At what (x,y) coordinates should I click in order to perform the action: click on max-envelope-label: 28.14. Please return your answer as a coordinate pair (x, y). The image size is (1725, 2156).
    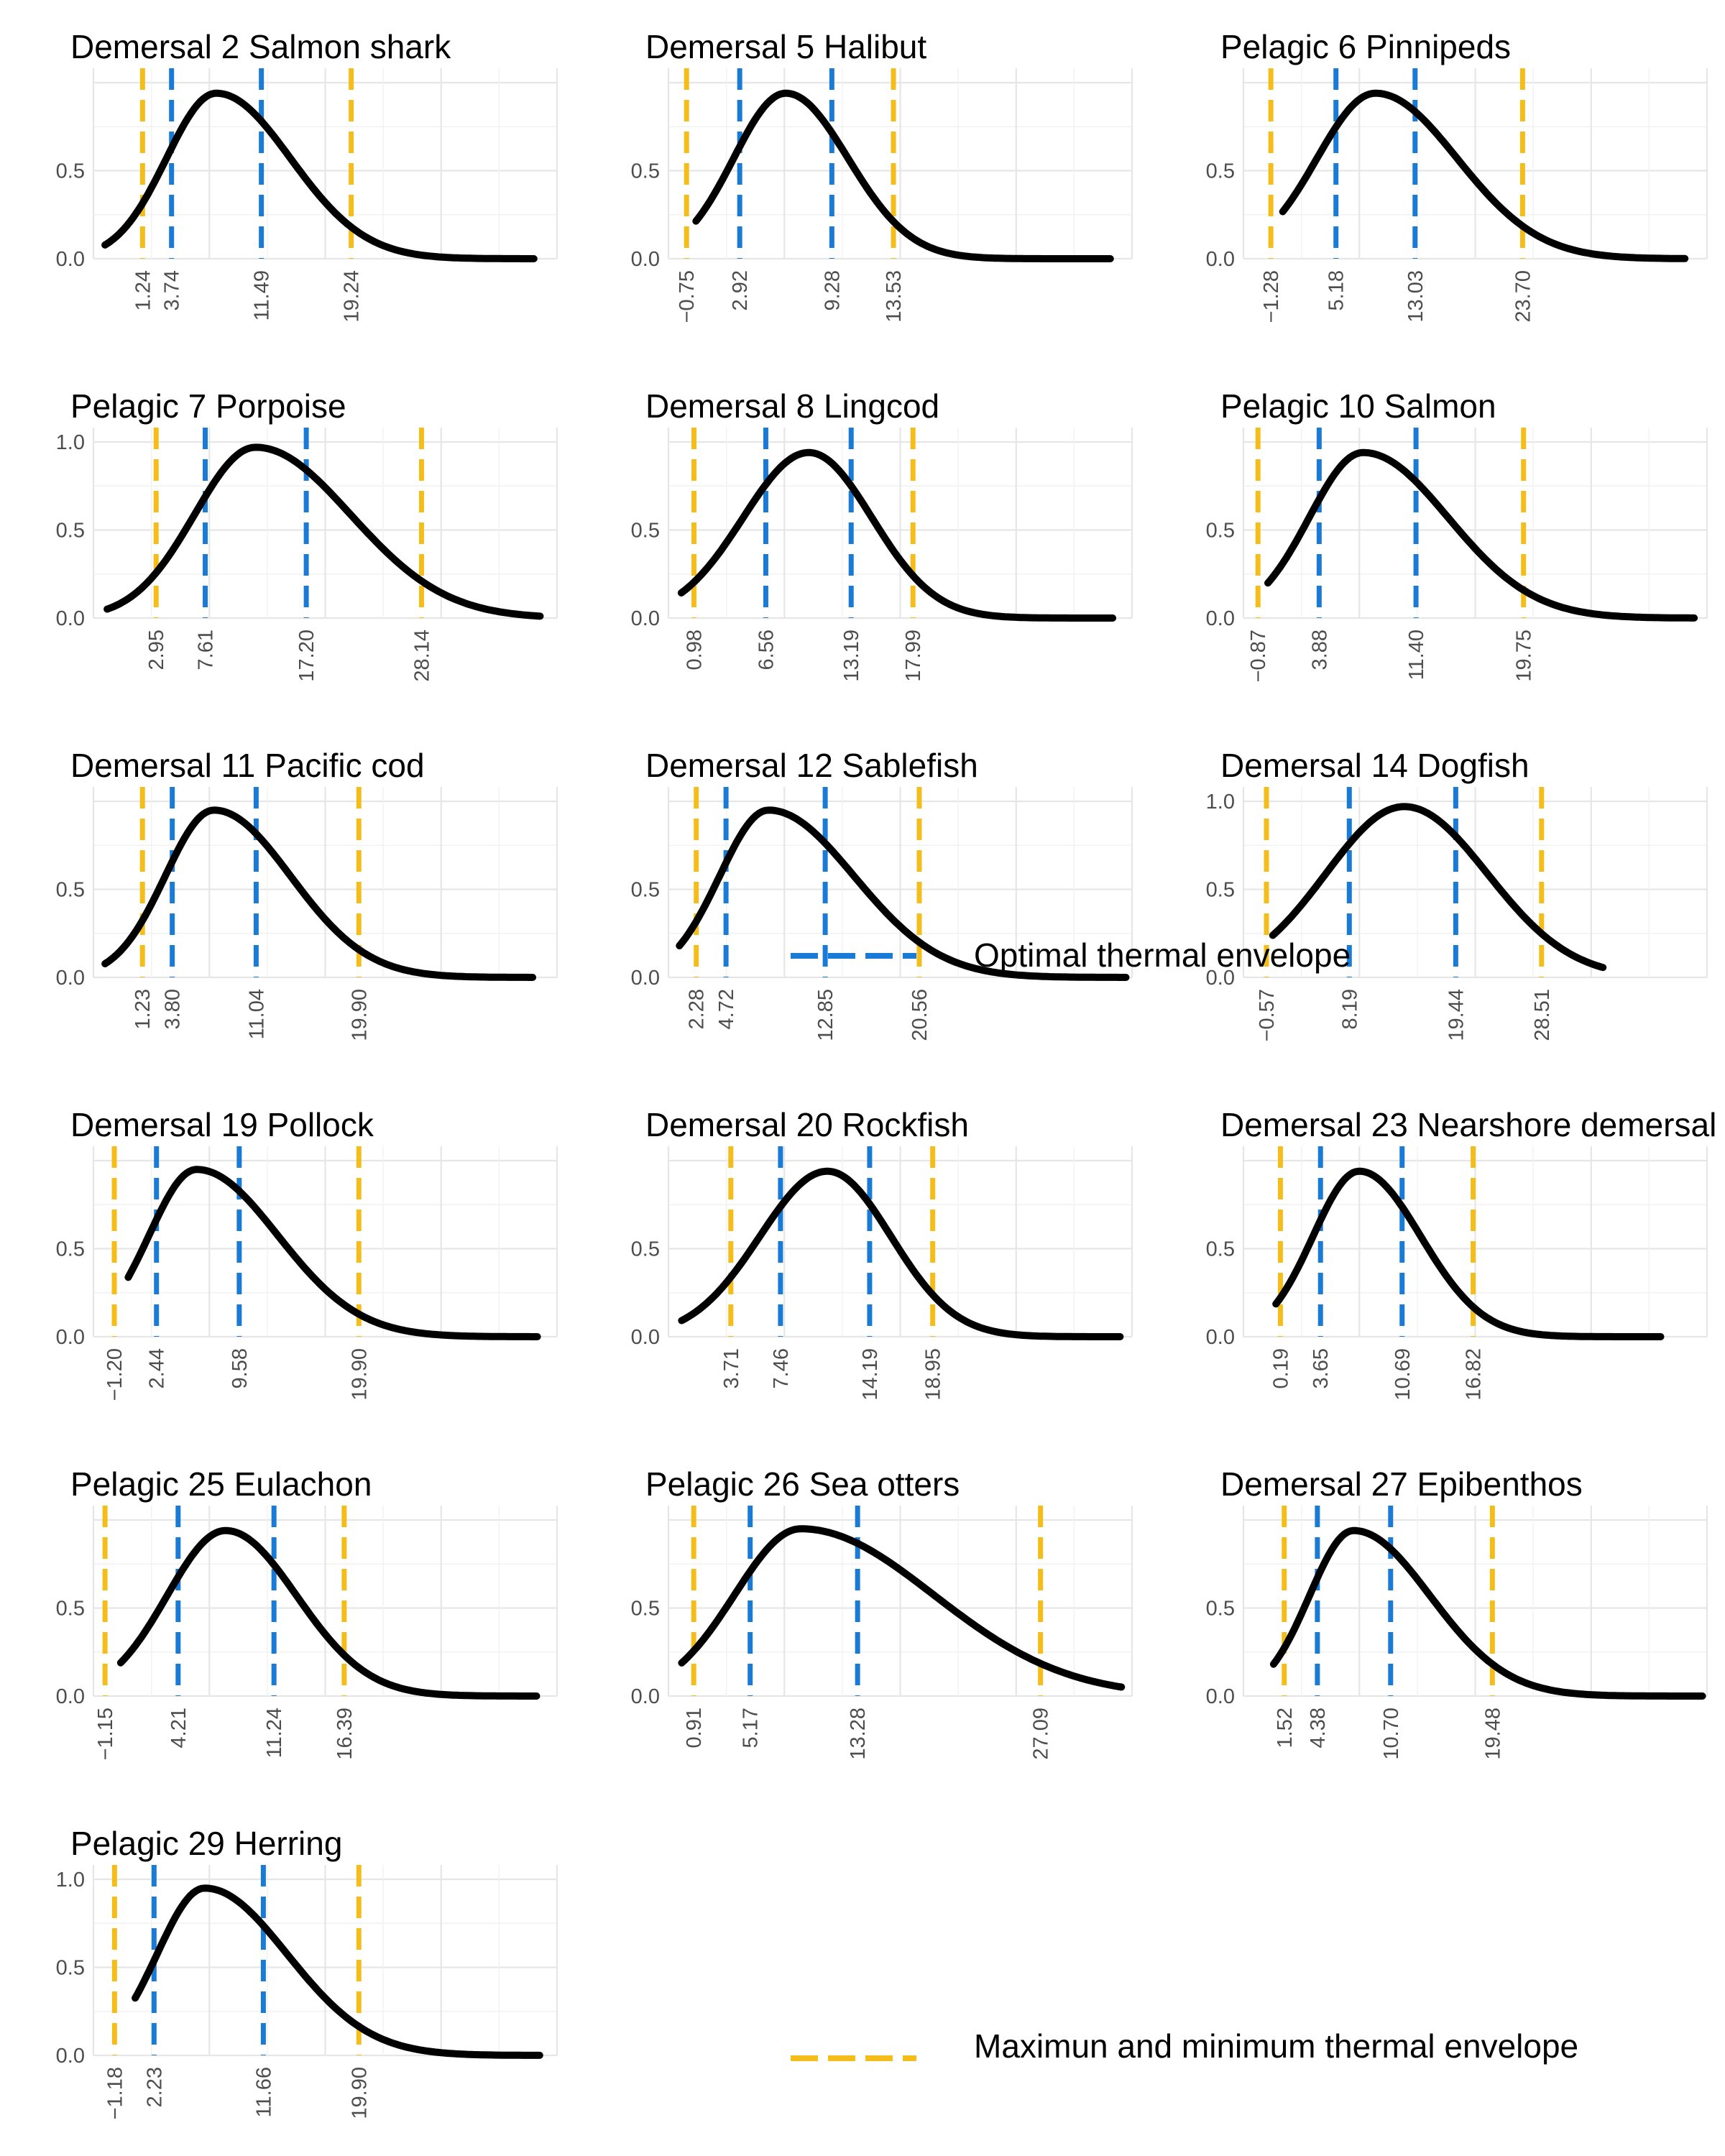
    Looking at the image, I should click on (421, 656).